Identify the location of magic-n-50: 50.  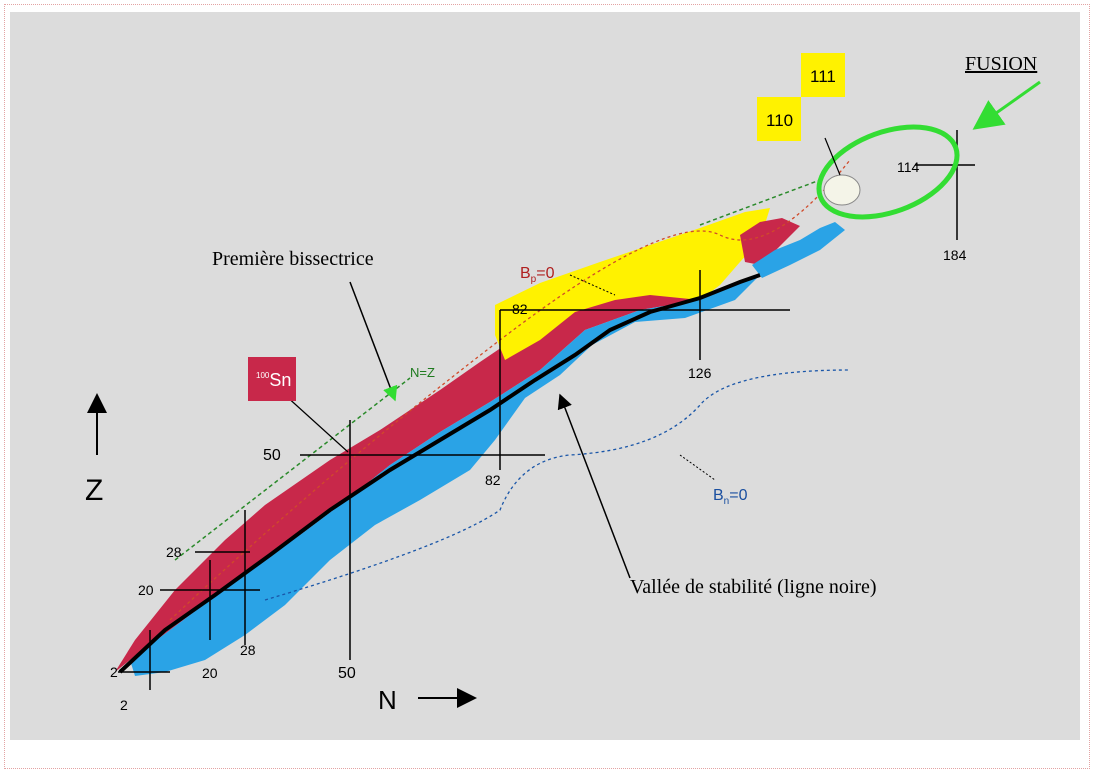
(347, 673).